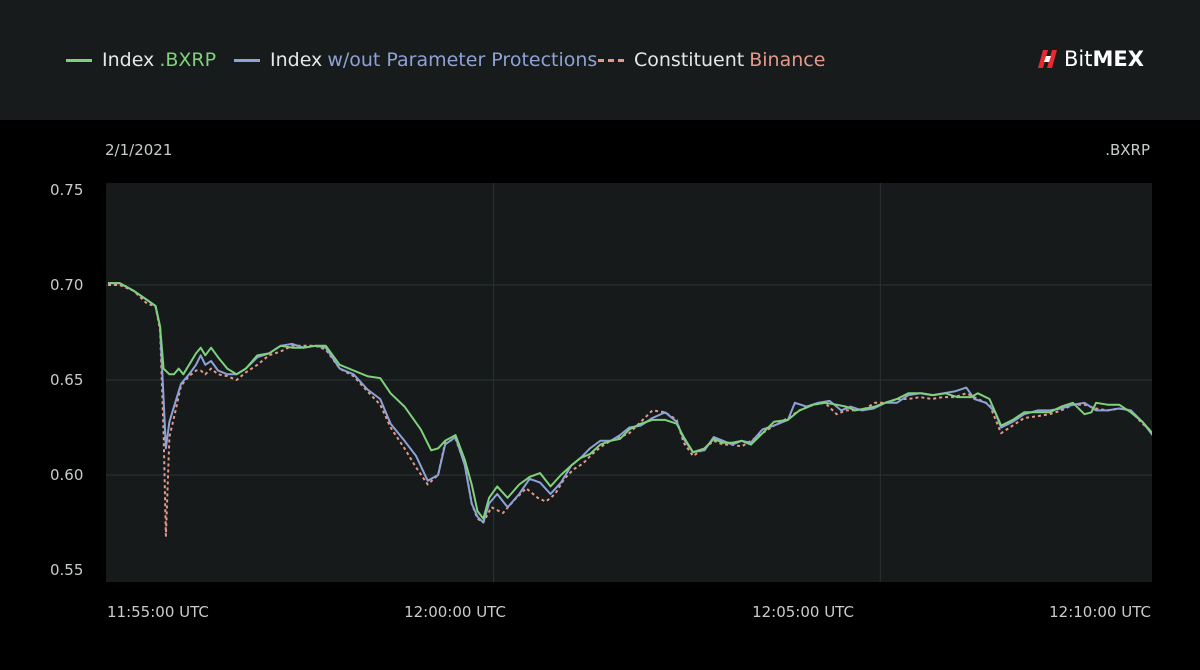 The image size is (1200, 670). What do you see at coordinates (689, 60) in the screenshot?
I see `legend-prefix: Constituent` at bounding box center [689, 60].